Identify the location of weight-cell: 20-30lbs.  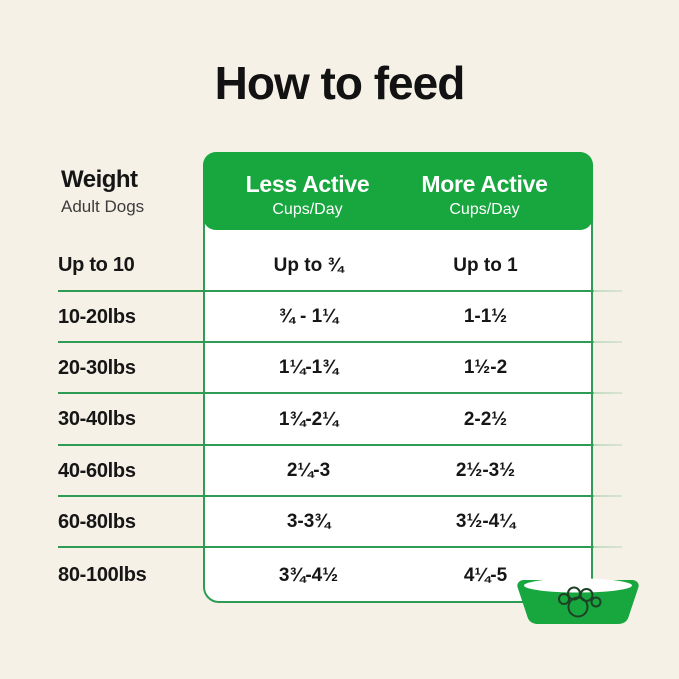
(97, 367).